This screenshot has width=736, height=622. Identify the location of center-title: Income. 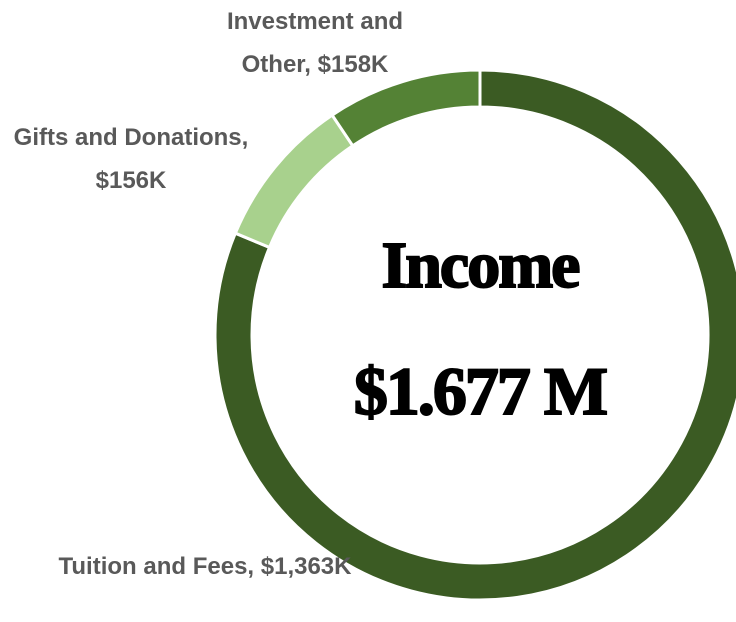
(481, 265).